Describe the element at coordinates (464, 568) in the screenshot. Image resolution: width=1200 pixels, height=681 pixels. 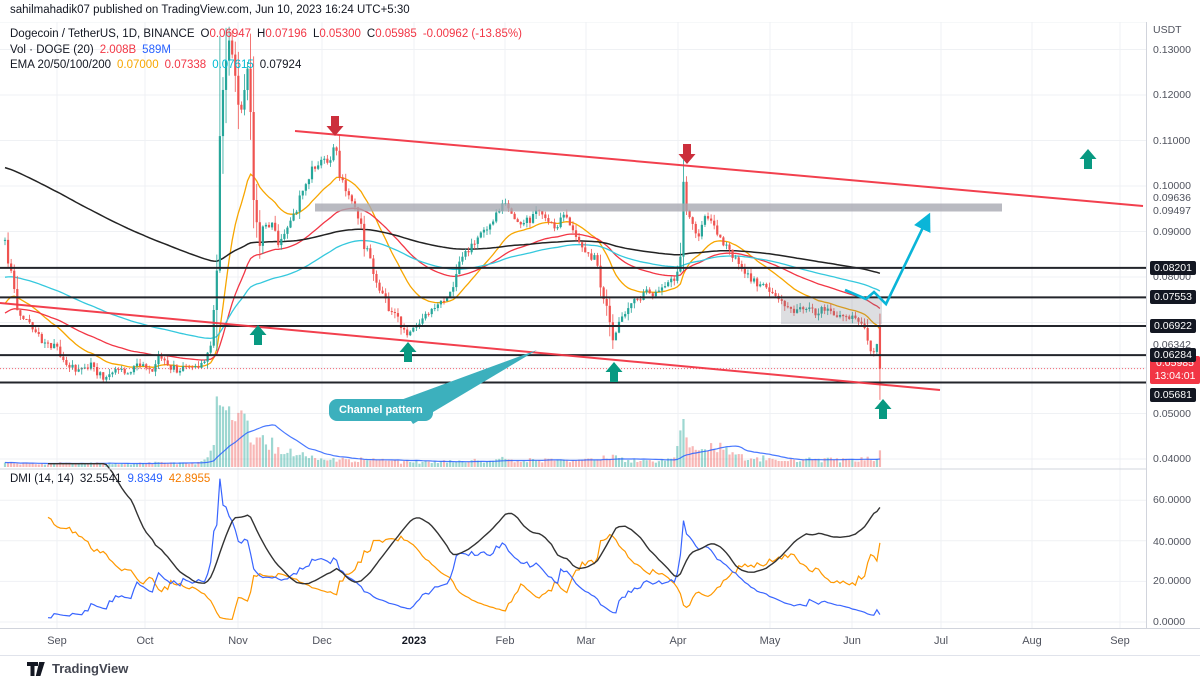
I see `minus-di-line` at that location.